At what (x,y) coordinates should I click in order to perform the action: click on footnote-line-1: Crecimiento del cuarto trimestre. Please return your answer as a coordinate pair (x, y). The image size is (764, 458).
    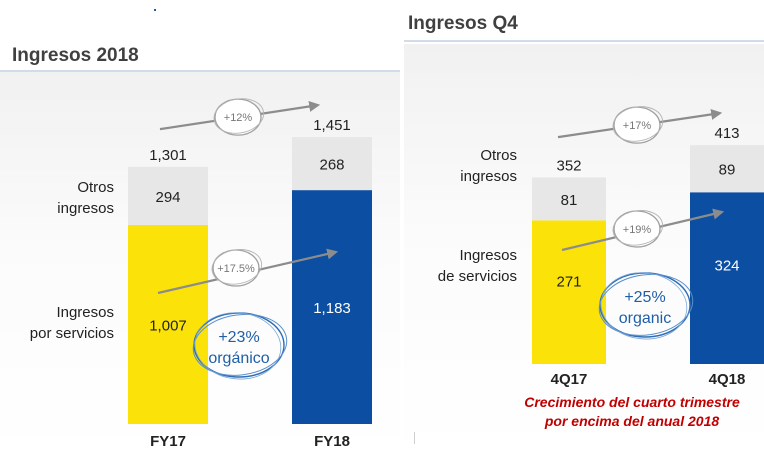
    Looking at the image, I should click on (632, 402).